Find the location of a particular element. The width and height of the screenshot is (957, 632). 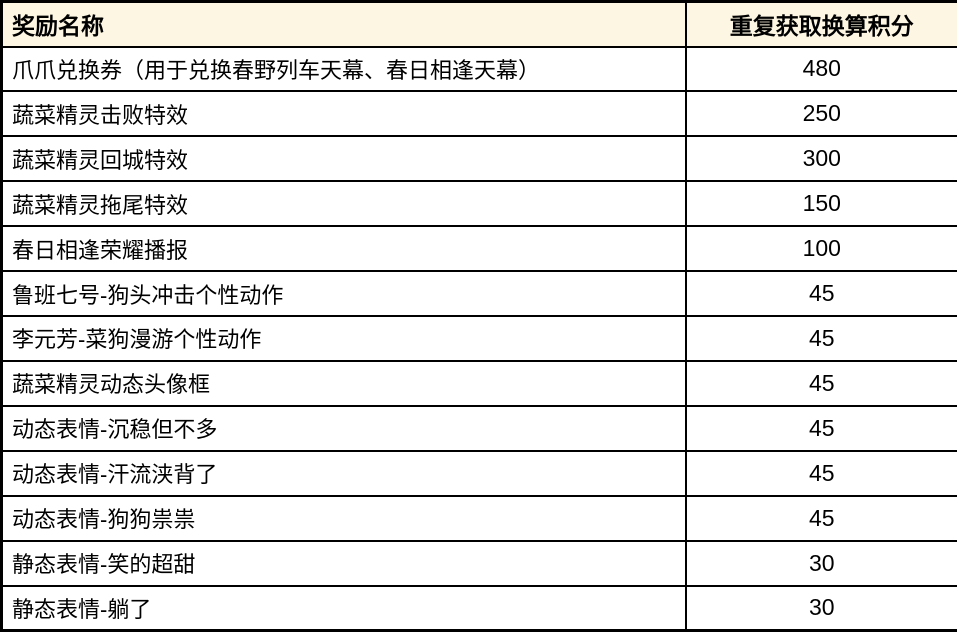

reward-name-cell: 李元芳-菜狗漫游个性动作 is located at coordinates (343, 338).